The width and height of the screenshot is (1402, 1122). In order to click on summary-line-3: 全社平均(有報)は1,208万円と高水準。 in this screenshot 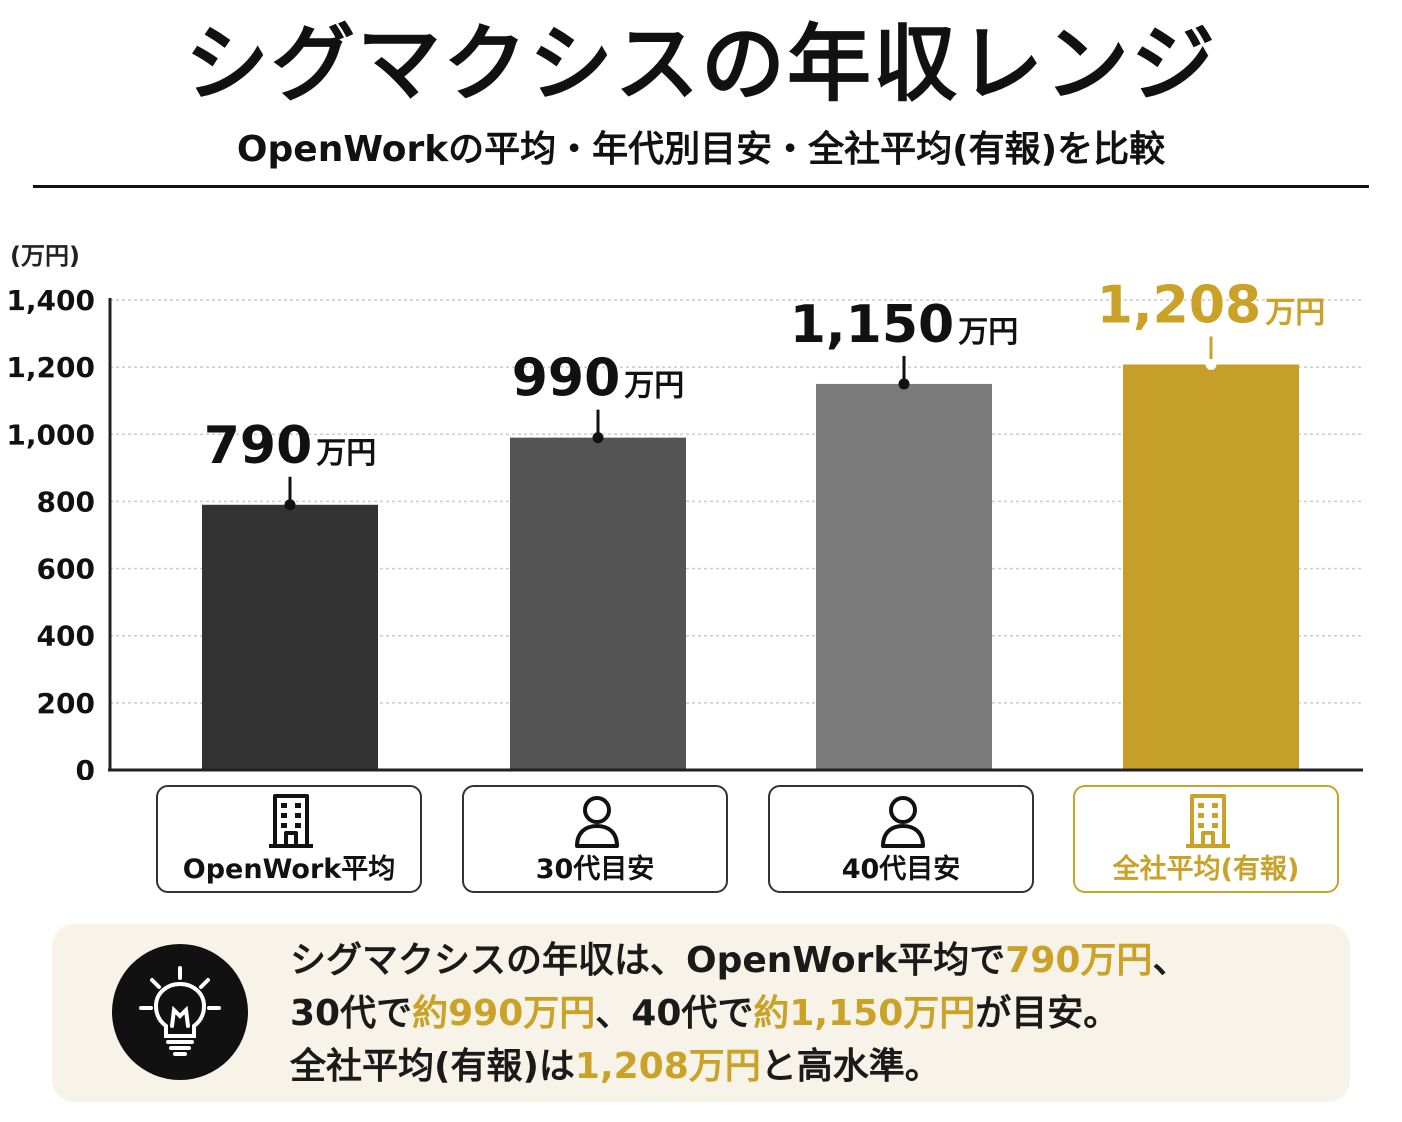, I will do `click(810, 1066)`.